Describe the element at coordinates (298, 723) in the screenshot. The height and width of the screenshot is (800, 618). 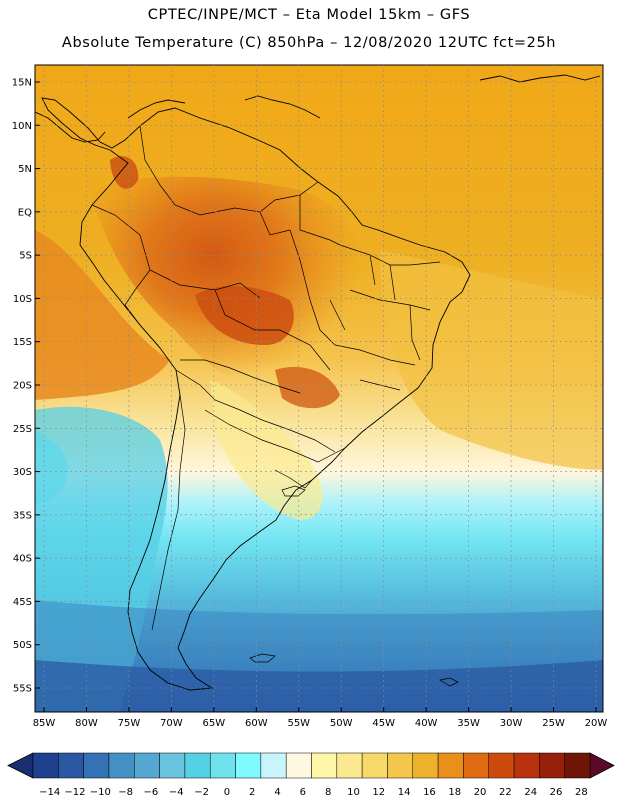
I see `lon-label: 55W` at that location.